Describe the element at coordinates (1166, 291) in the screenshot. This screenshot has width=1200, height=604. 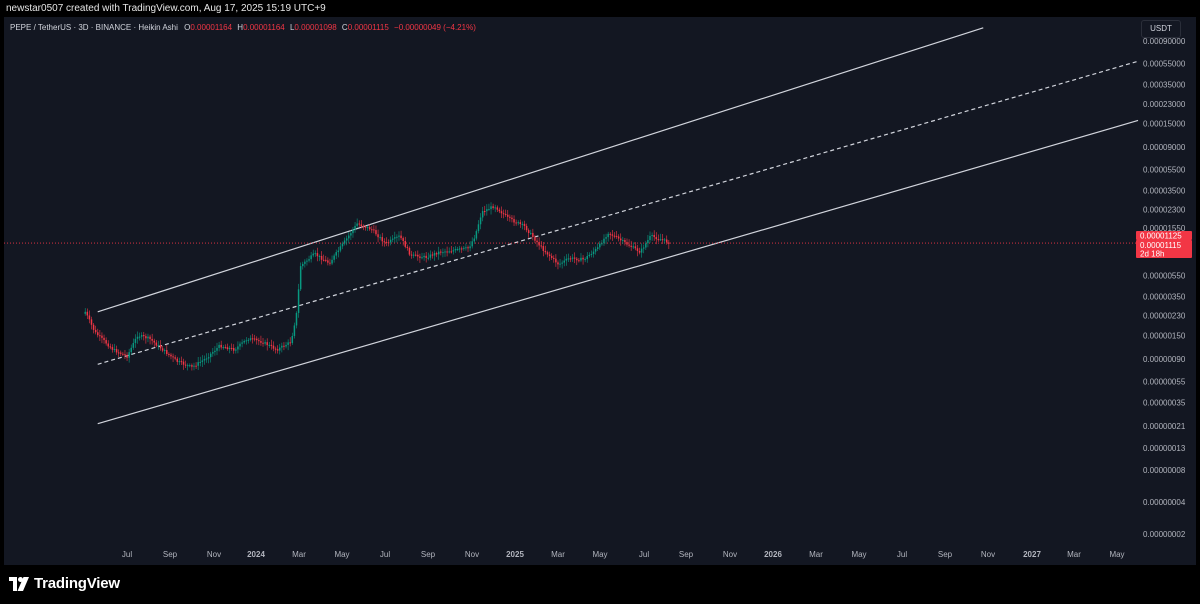
I see `price-axis` at that location.